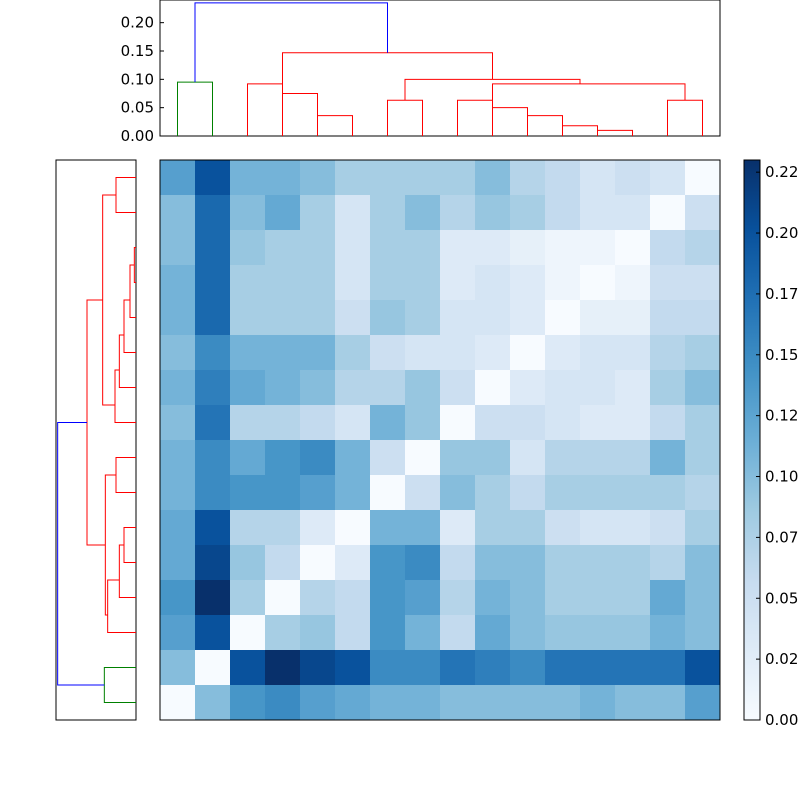  What do you see at coordinates (96, 440) in the screenshot?
I see `left-dendrogram-frame` at bounding box center [96, 440].